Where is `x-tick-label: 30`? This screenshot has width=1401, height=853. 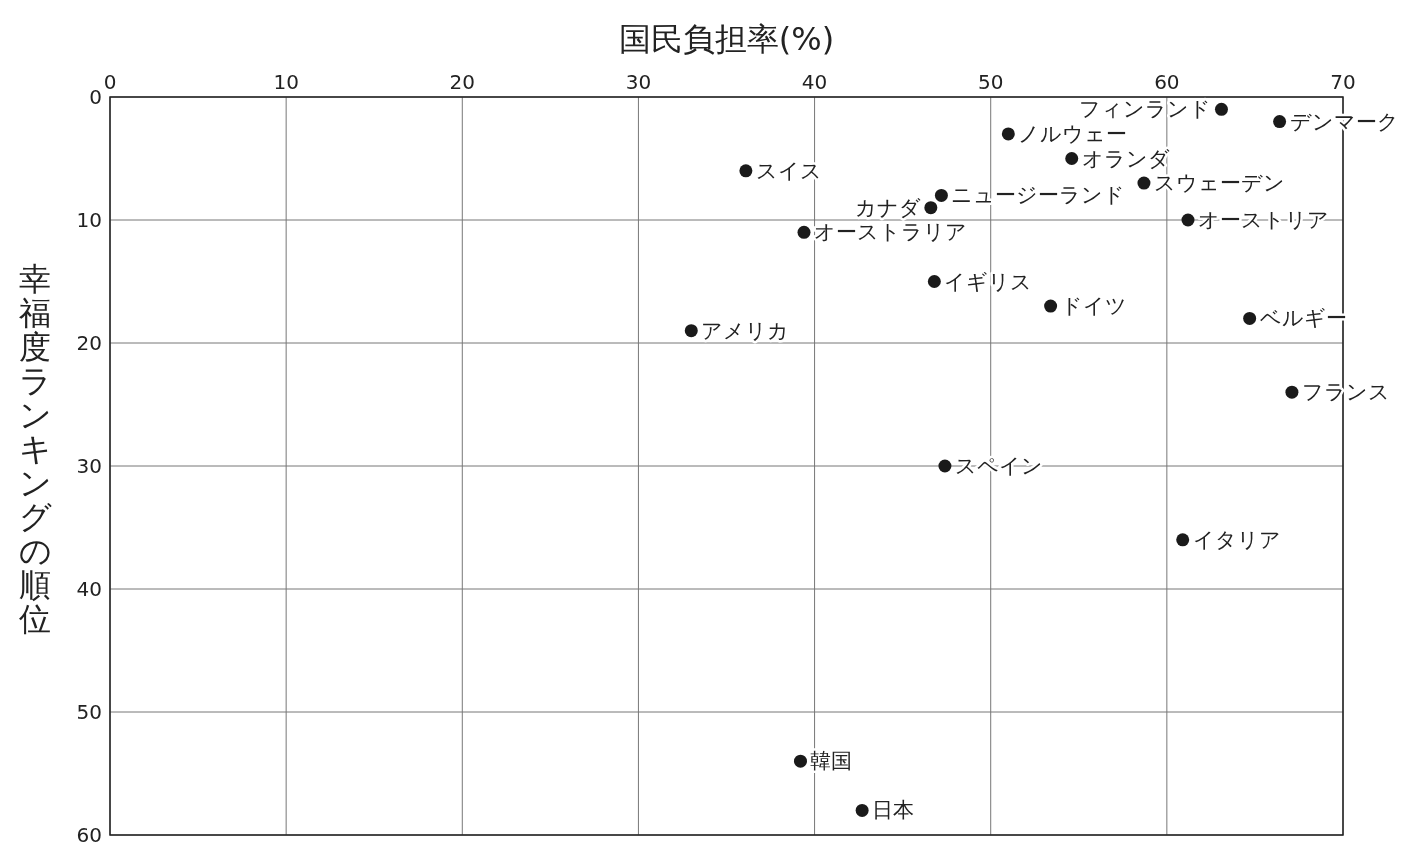 x-tick-label: 30 is located at coordinates (638, 82).